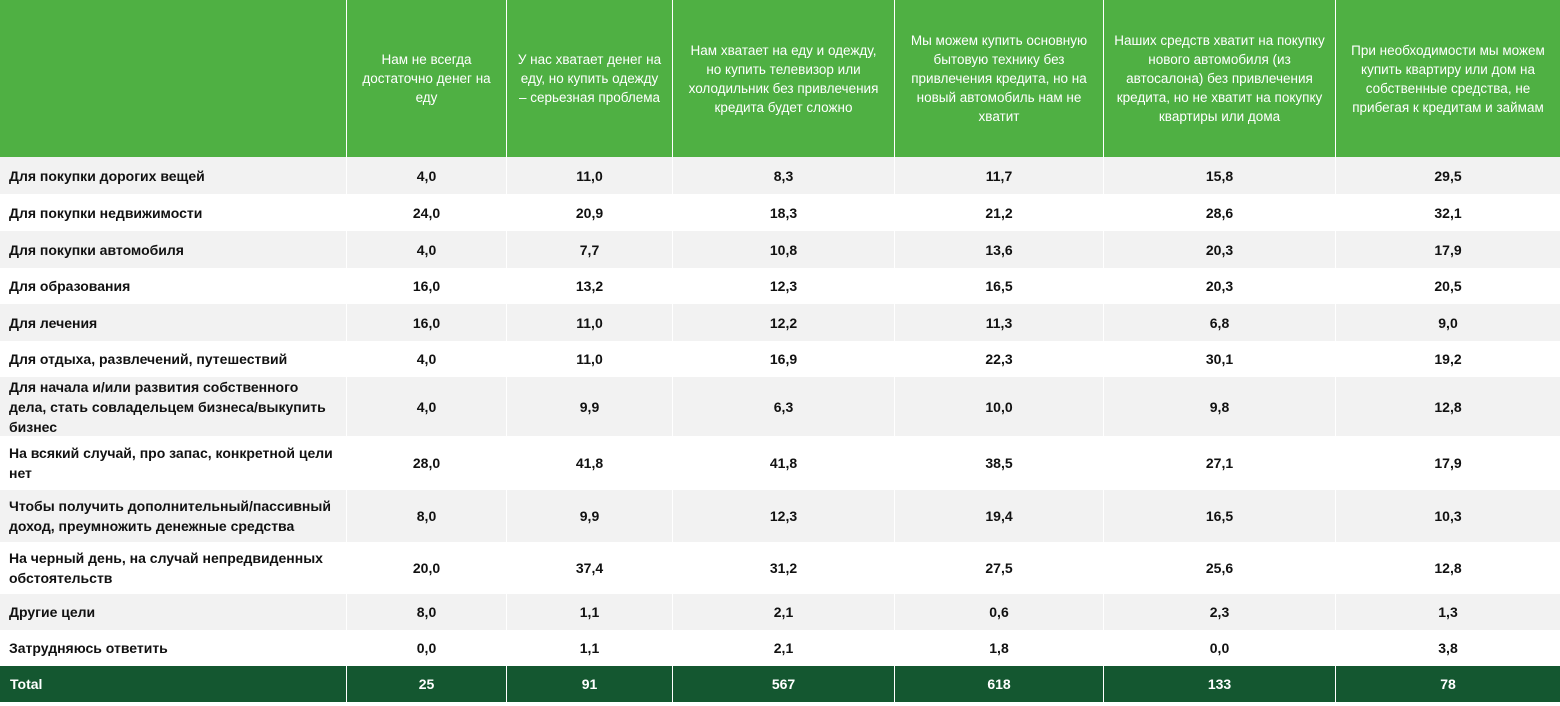 This screenshot has width=1560, height=706. I want to click on total-cell: 91, so click(590, 684).